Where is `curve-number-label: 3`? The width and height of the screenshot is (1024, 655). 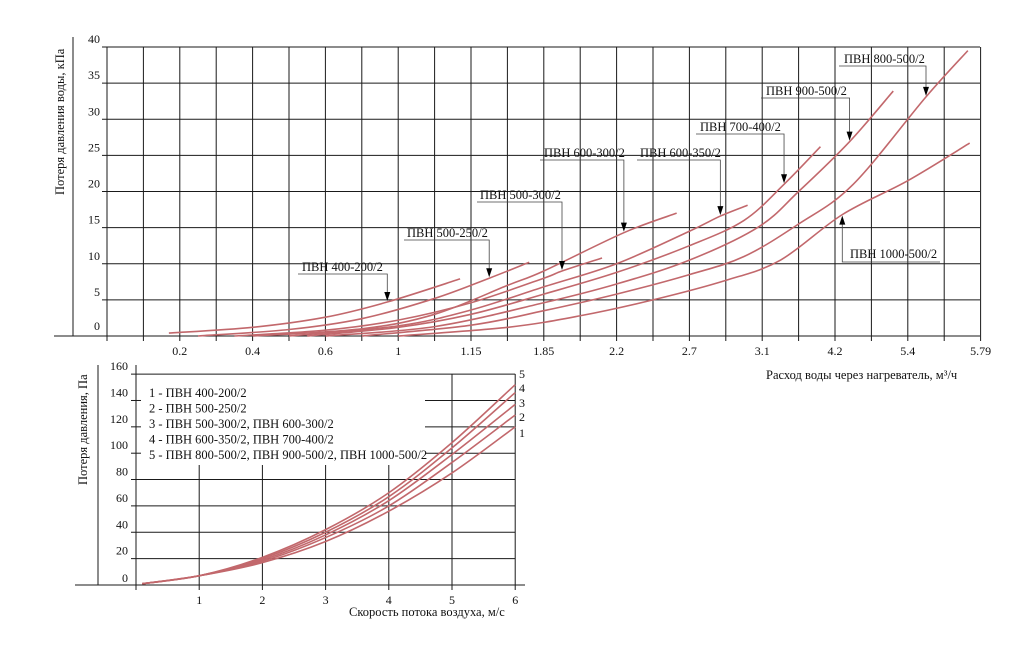
curve-number-label: 3 is located at coordinates (522, 403).